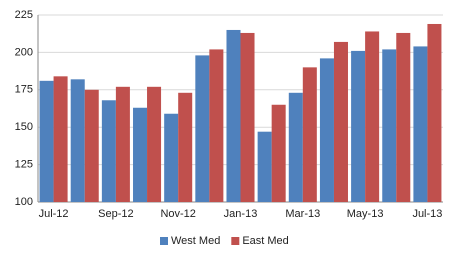  Describe the element at coordinates (195, 241) in the screenshot. I see `legend-label: West Med` at that location.